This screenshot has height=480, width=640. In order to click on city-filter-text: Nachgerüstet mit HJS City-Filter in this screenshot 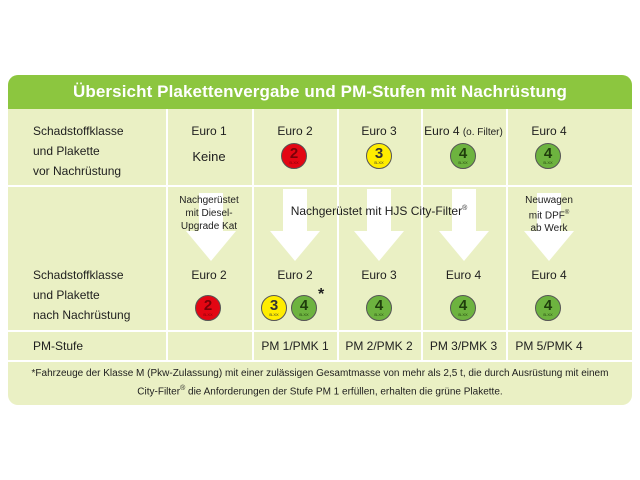, I will do `click(376, 211)`.